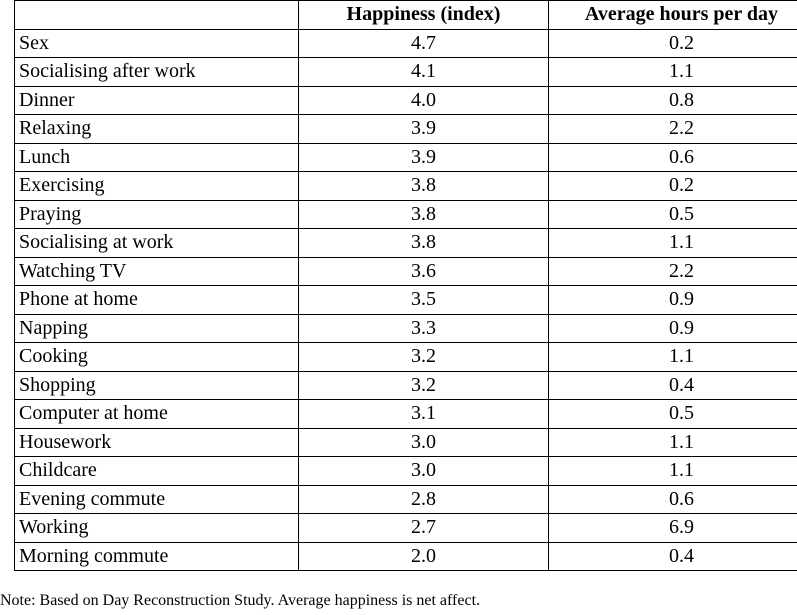 The image size is (797, 615). What do you see at coordinates (156, 300) in the screenshot?
I see `activity-cell: Phone at home` at bounding box center [156, 300].